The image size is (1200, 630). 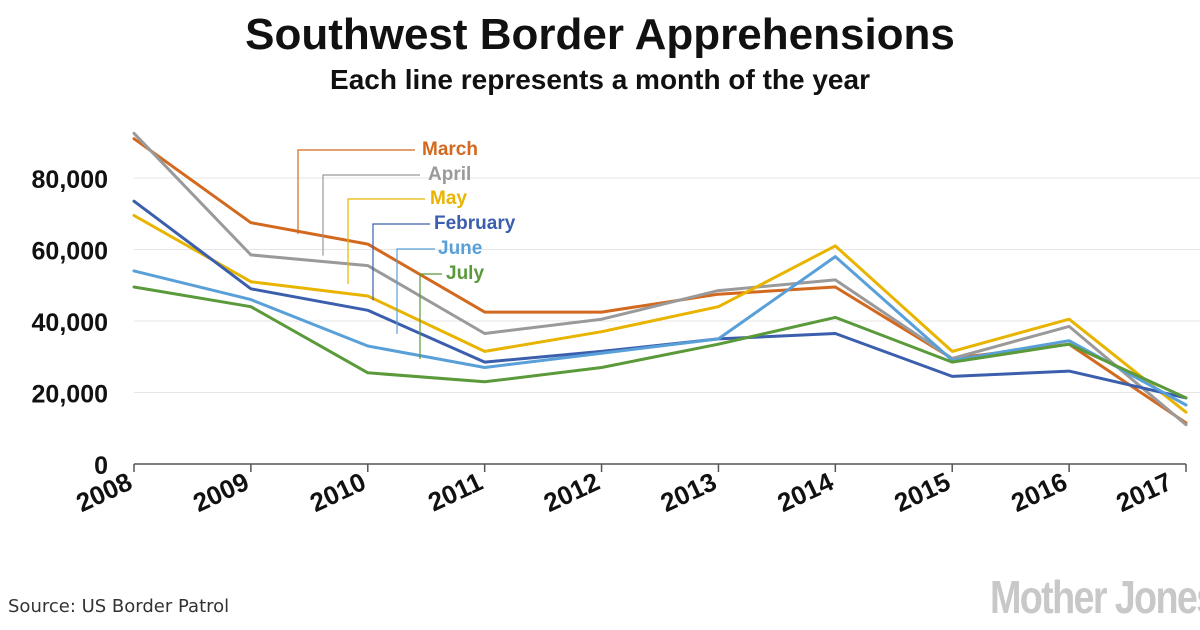 What do you see at coordinates (600, 79) in the screenshot?
I see `chart-subtitle: Each line represents a month of the year` at bounding box center [600, 79].